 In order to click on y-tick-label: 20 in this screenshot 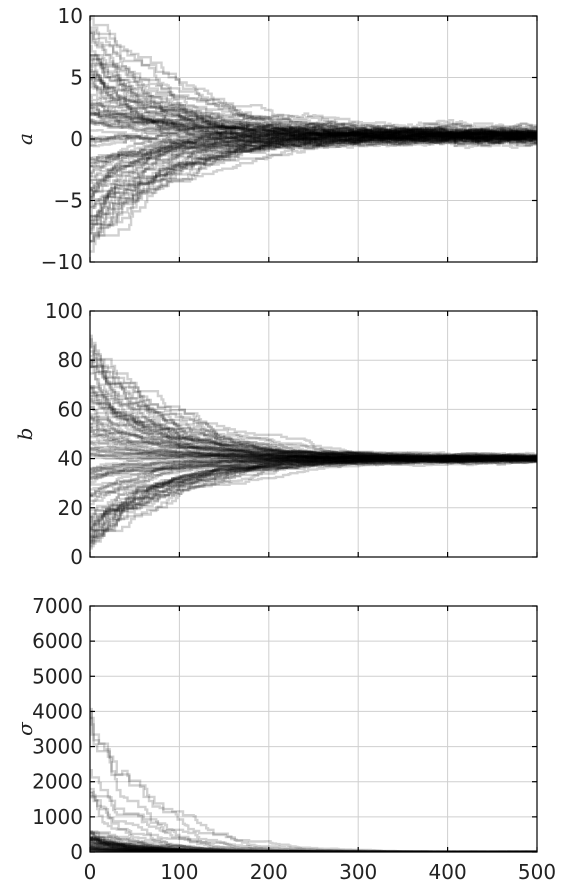, I will do `click(70, 508)`.